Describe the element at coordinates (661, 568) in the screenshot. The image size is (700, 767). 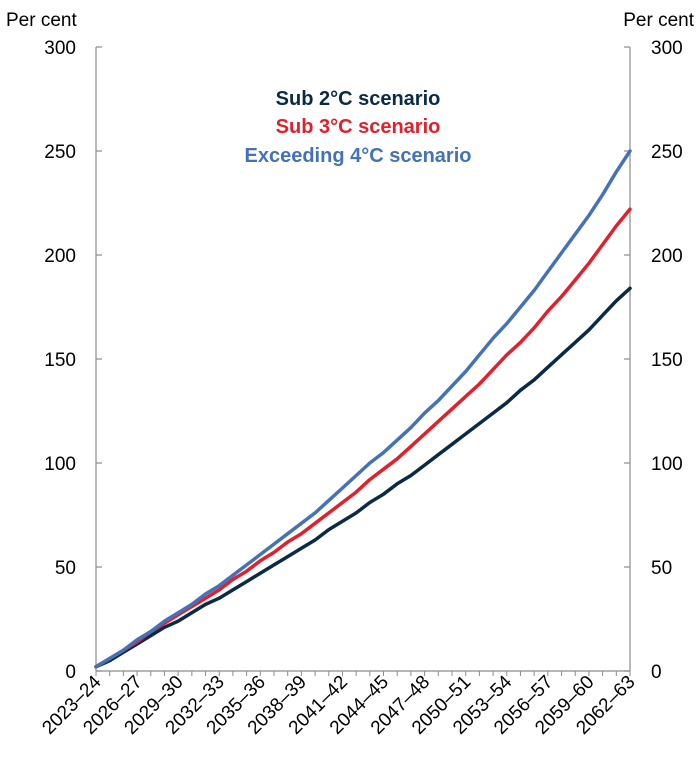
I see `right-y-tick-label: 50` at that location.